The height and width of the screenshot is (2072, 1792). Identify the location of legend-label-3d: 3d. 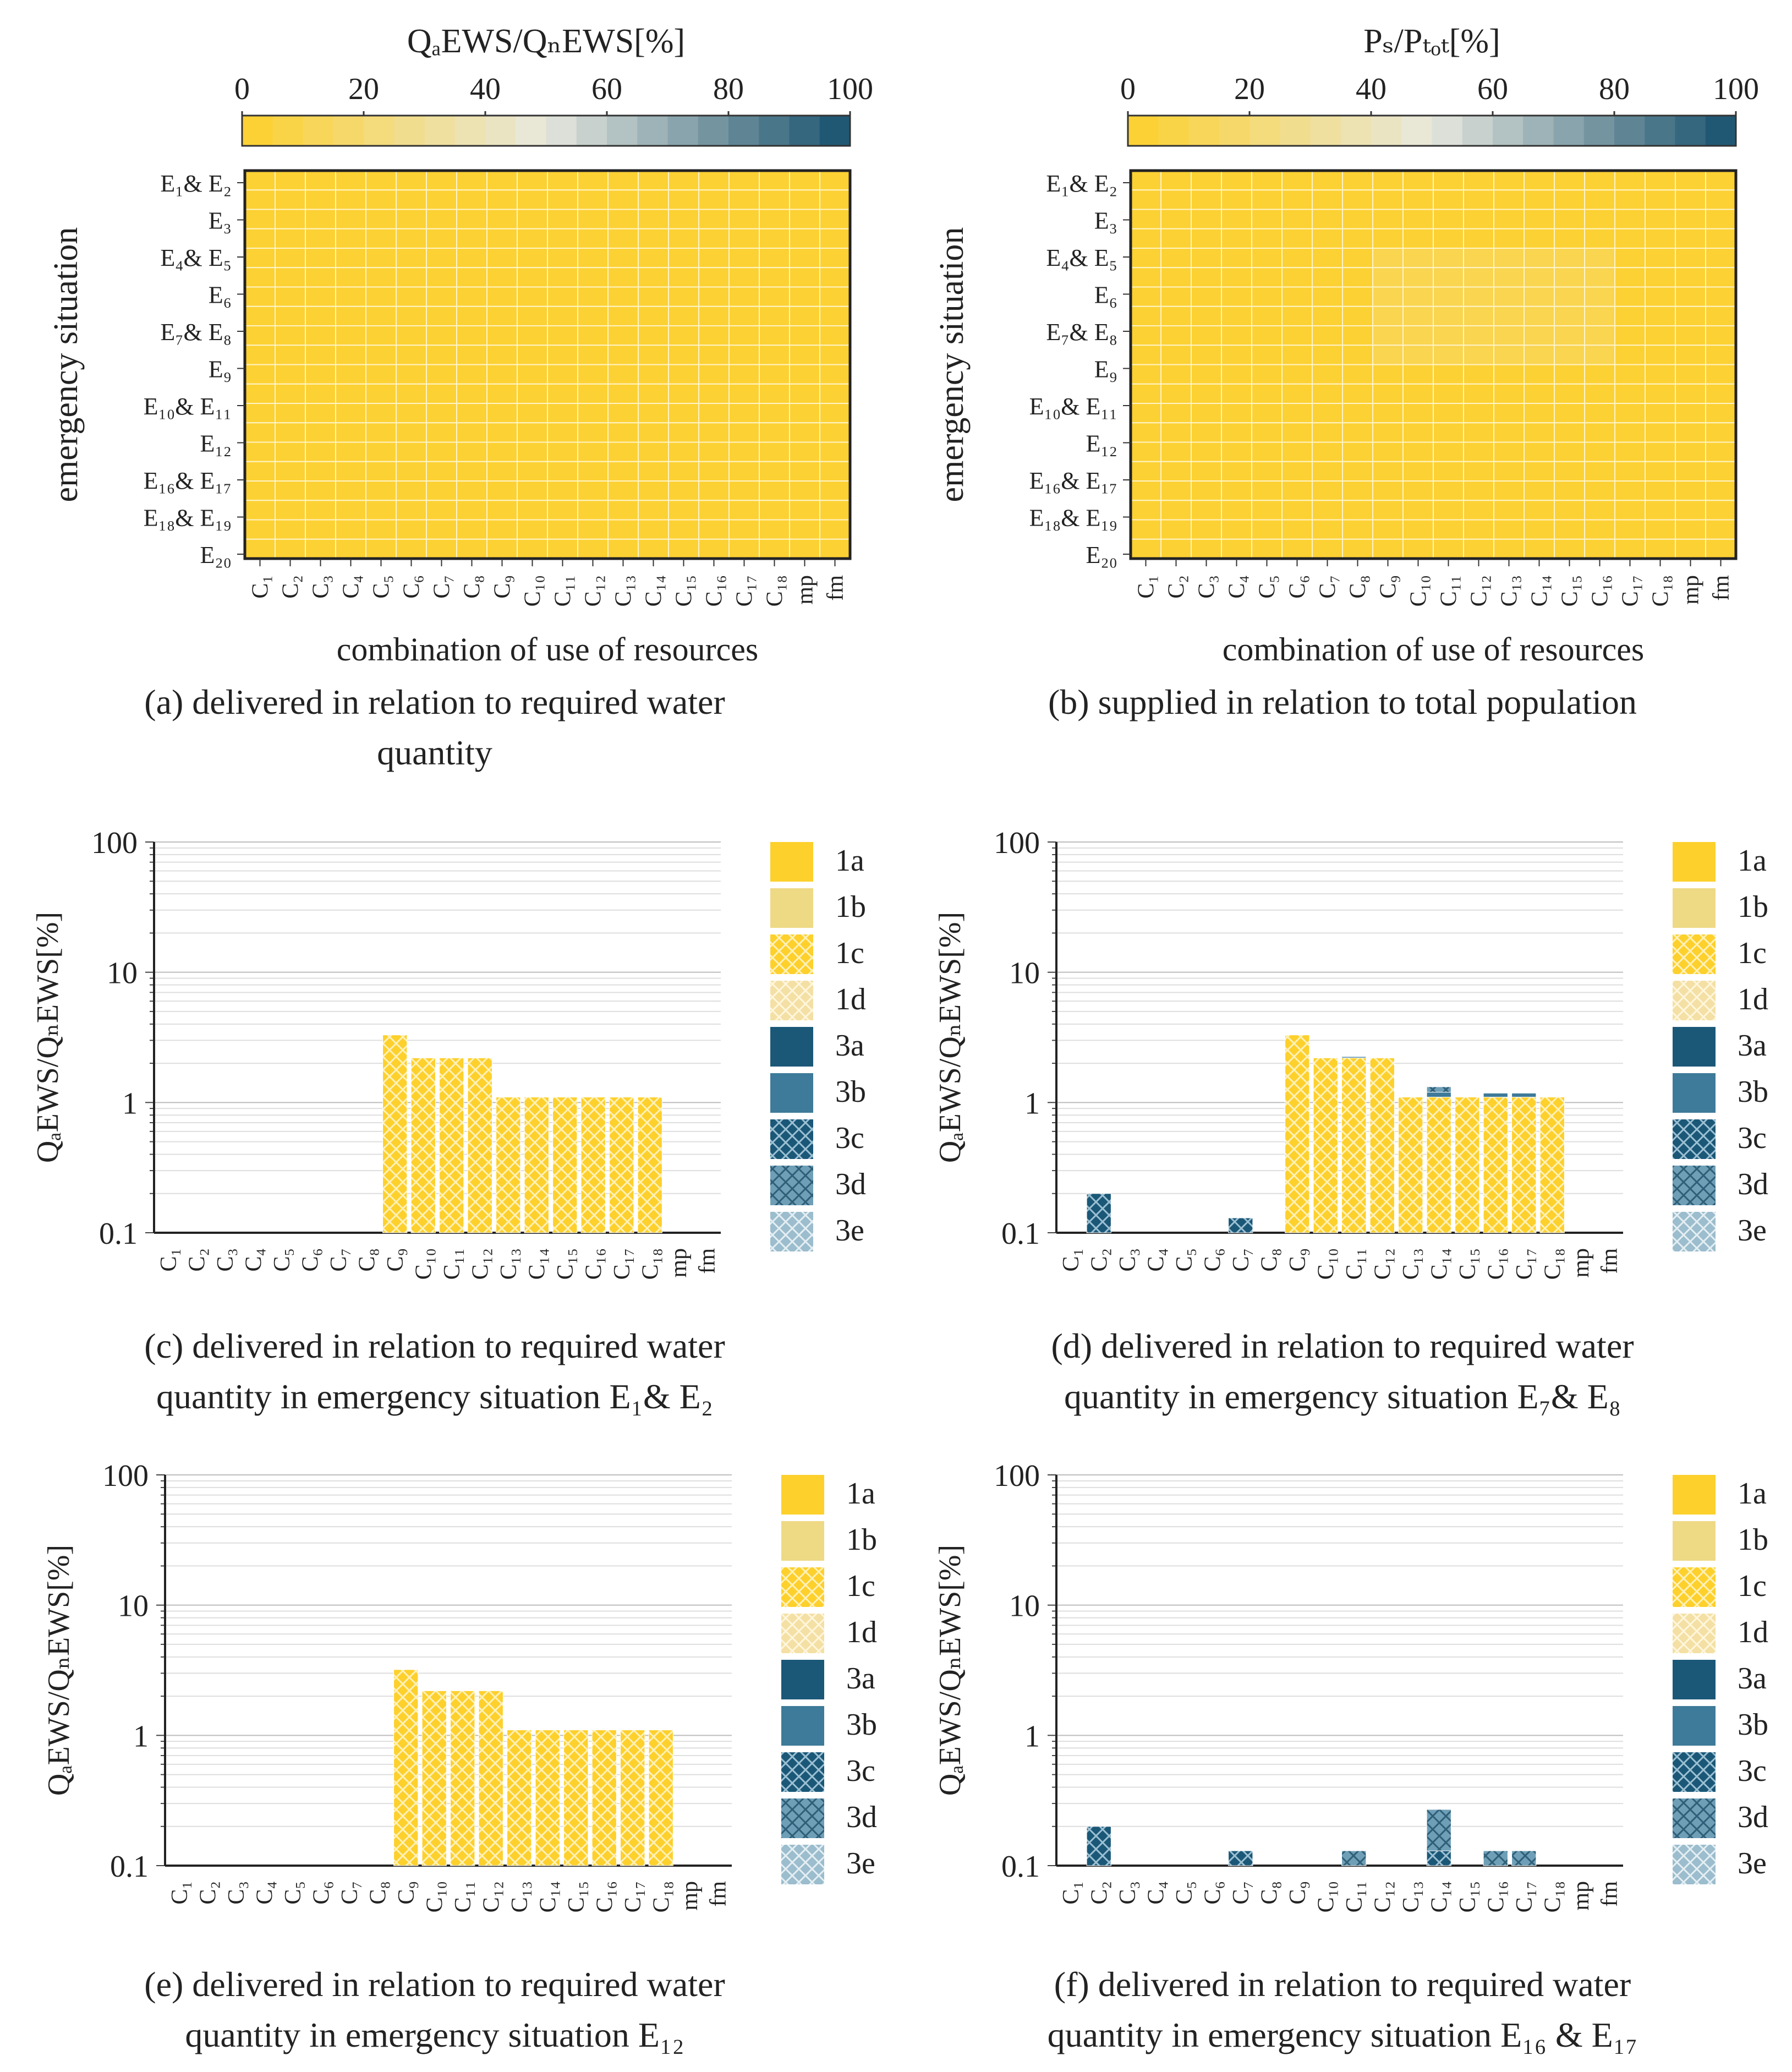
(1753, 1817).